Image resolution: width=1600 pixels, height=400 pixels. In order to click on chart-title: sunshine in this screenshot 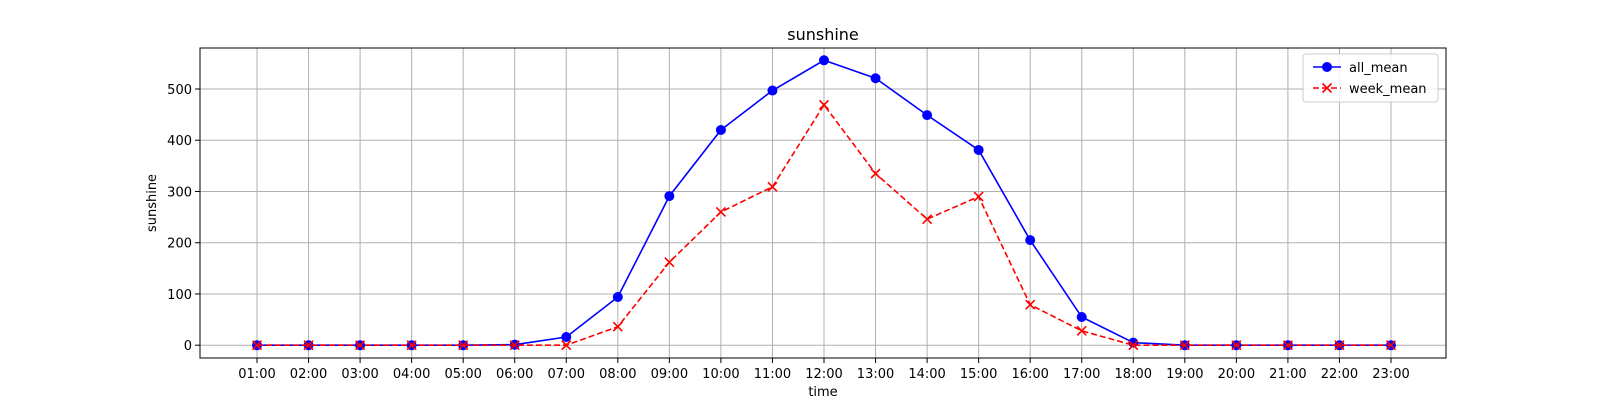, I will do `click(823, 34)`.